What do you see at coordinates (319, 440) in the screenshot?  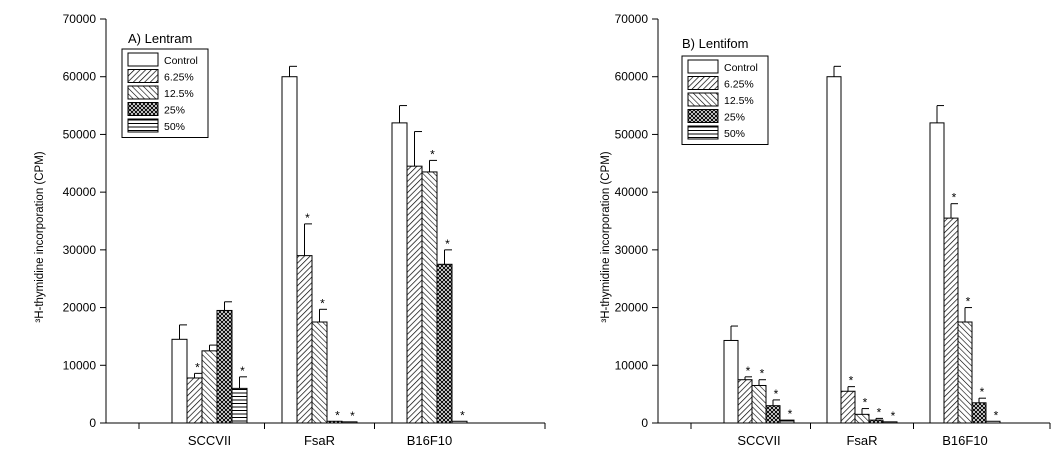 I see `panel-a-category-label: FsaR` at bounding box center [319, 440].